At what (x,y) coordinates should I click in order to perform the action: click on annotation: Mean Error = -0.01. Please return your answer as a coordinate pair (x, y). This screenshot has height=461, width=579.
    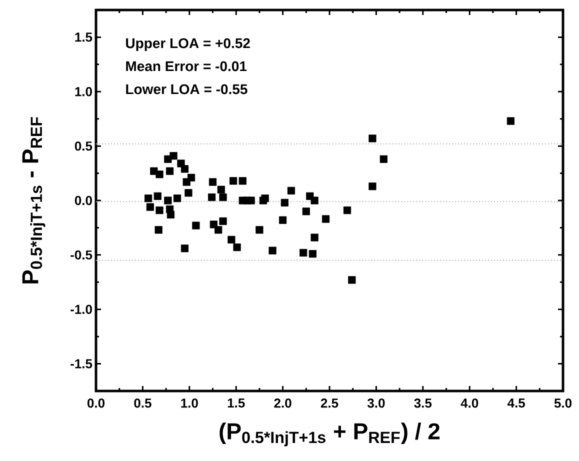
    Looking at the image, I should click on (186, 66).